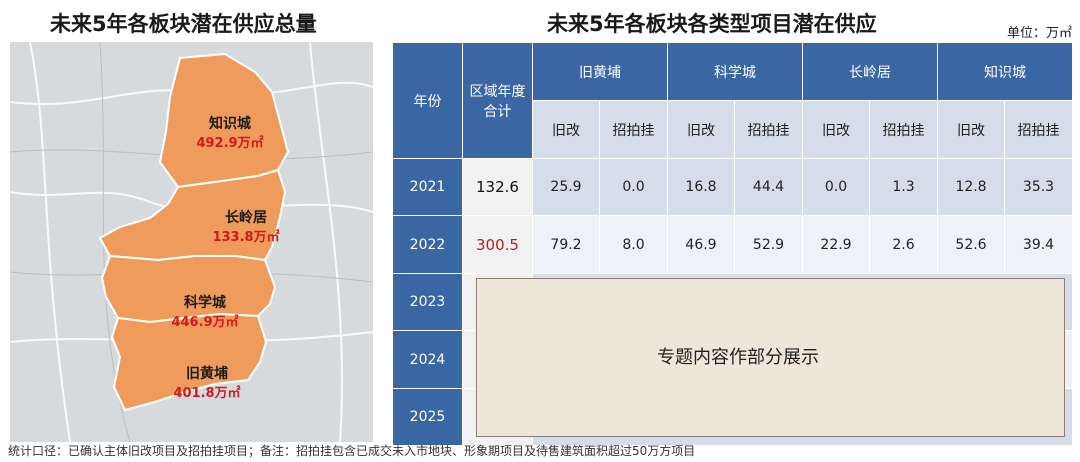 This screenshot has width=1080, height=462. Describe the element at coordinates (738, 357) in the screenshot. I see `overlay-text: 专题内容作部分展示` at that location.